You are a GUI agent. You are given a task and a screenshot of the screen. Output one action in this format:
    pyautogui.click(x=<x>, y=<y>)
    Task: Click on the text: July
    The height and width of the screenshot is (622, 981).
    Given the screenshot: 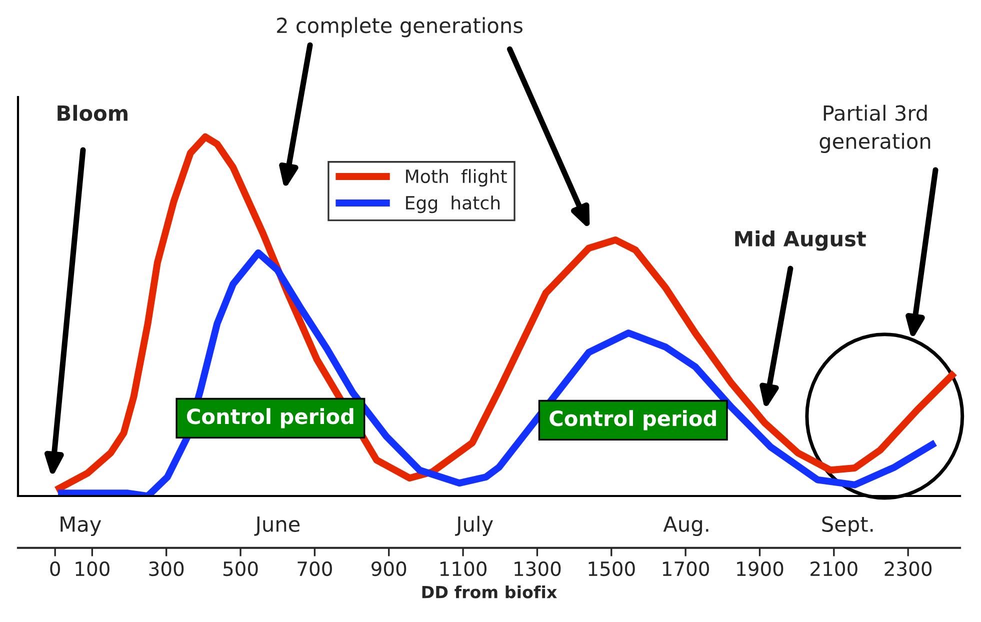 What is the action you would take?
    pyautogui.click(x=474, y=526)
    